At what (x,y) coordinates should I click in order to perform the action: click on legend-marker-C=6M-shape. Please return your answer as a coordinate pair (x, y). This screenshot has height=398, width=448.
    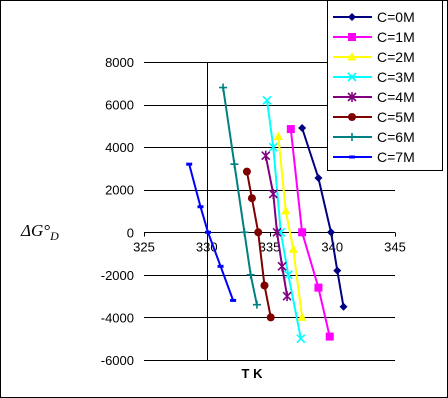
    Looking at the image, I should click on (352, 137).